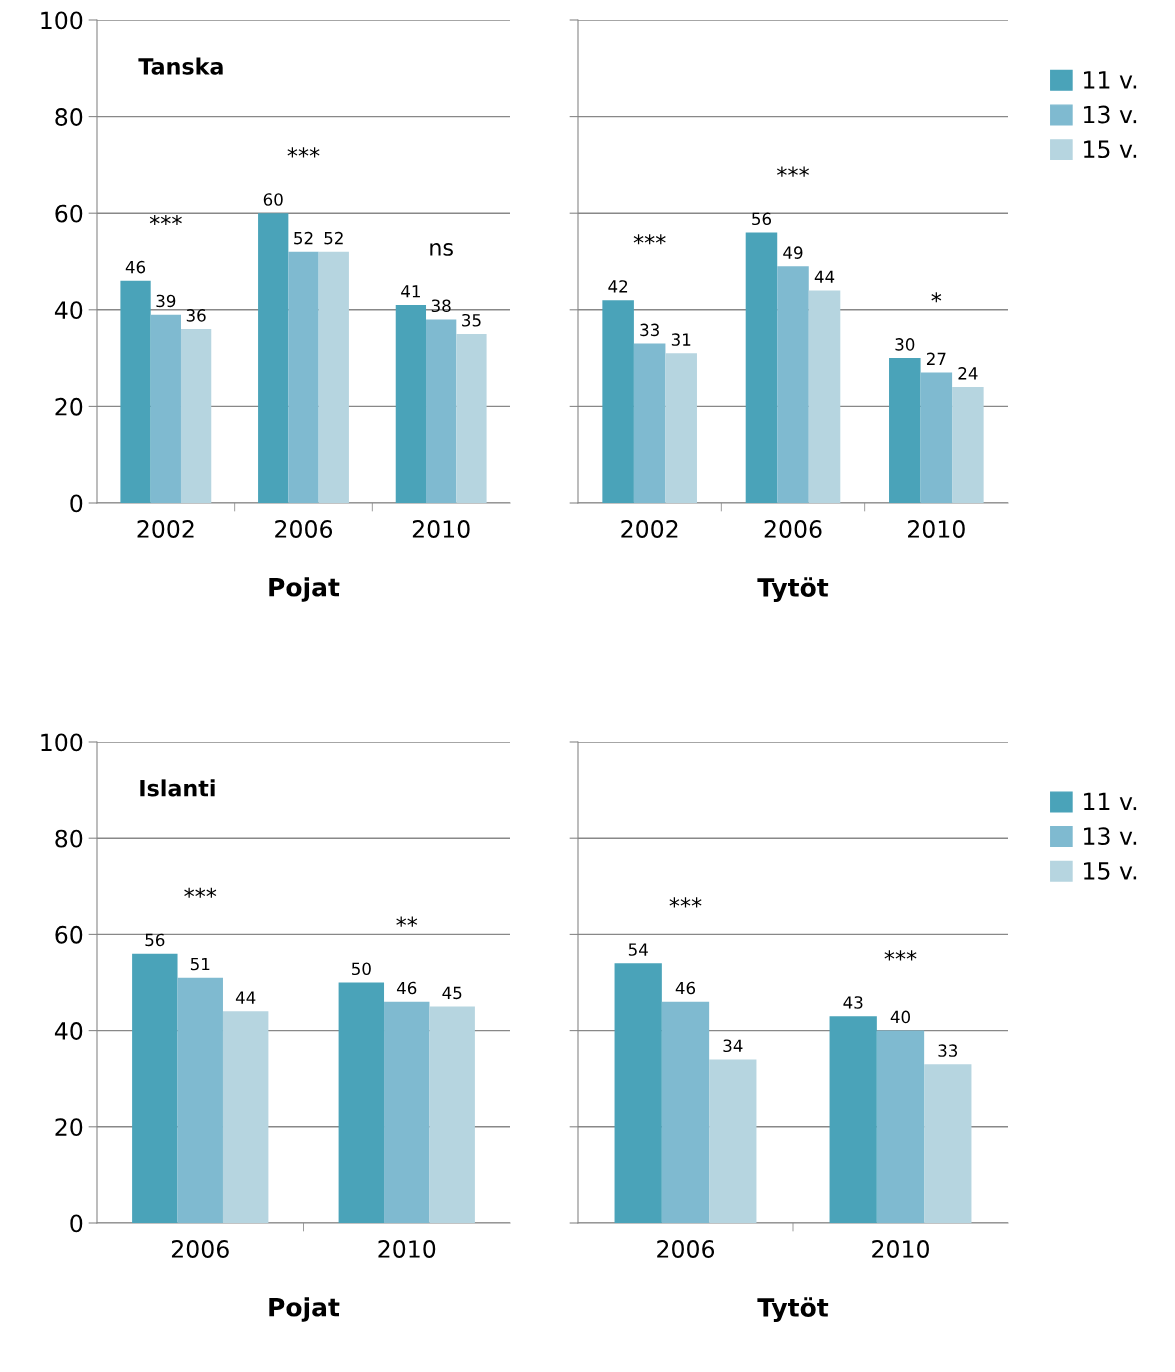 The image size is (1175, 1372). What do you see at coordinates (733, 1046) in the screenshot?
I see `data-label: 34` at bounding box center [733, 1046].